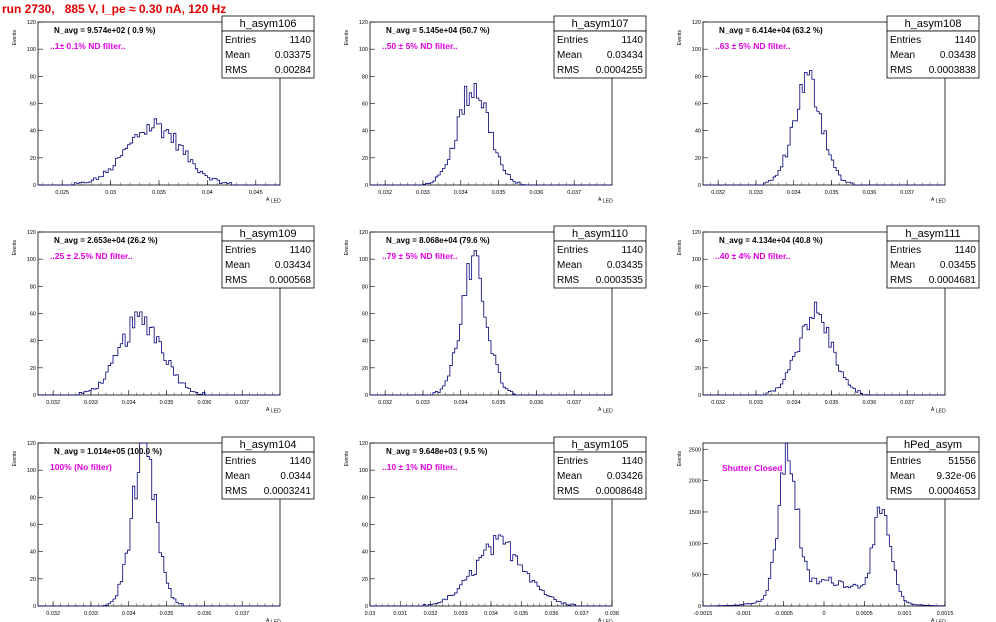 This screenshot has height=622, width=996. What do you see at coordinates (695, 544) in the screenshot?
I see `y-tick-label: 1000` at bounding box center [695, 544].